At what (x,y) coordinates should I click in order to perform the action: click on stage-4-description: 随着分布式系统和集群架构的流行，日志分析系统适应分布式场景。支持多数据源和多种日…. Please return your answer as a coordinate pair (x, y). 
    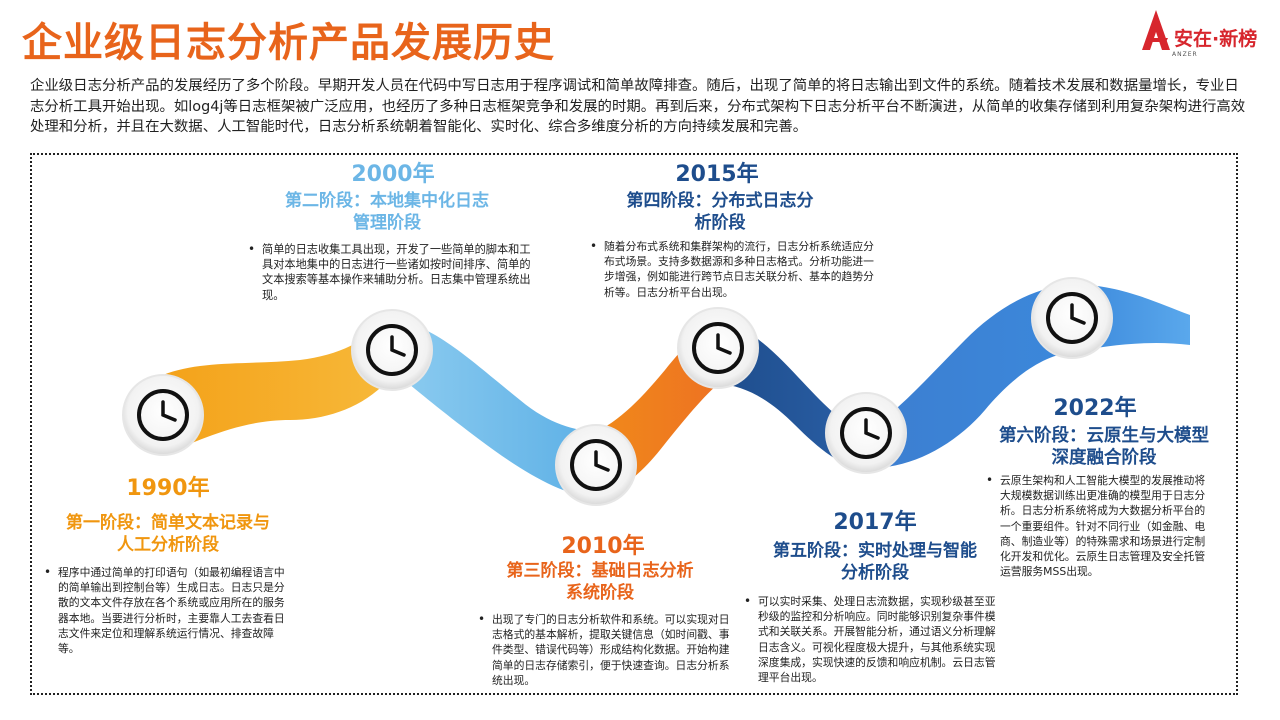
    Looking at the image, I should click on (733, 269).